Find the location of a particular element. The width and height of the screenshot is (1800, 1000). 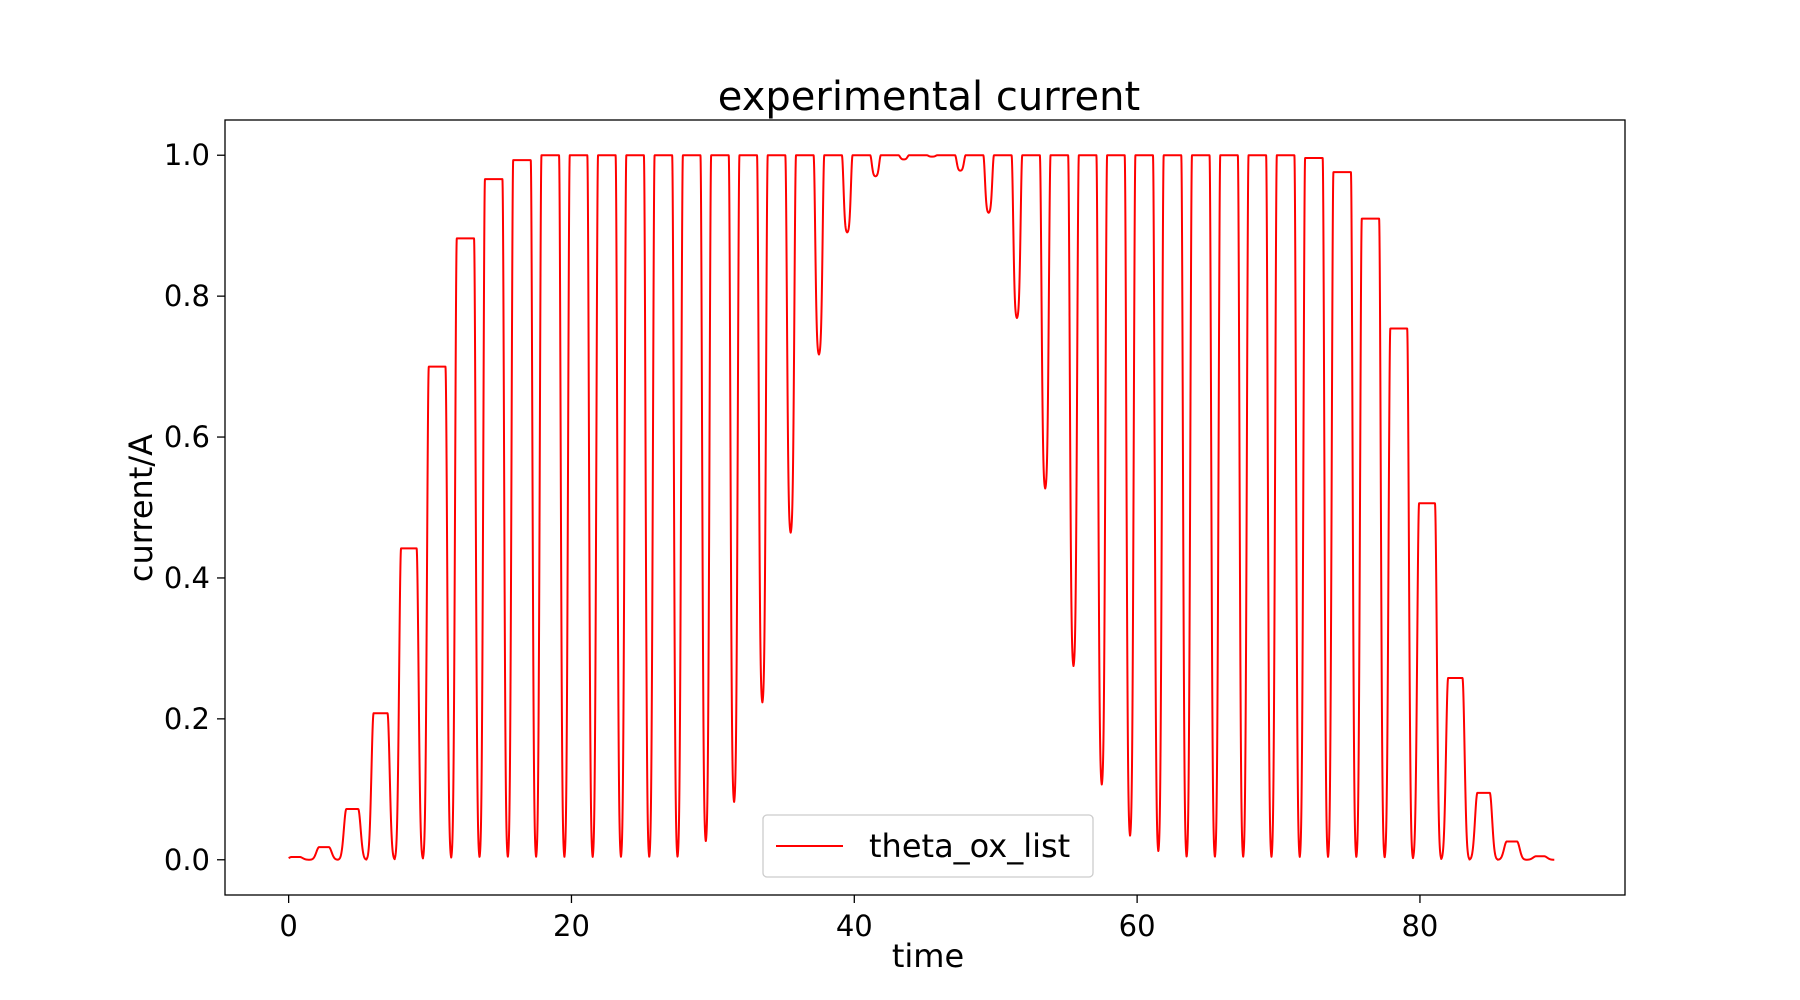

y-tick-label: 0.2 is located at coordinates (187, 719).